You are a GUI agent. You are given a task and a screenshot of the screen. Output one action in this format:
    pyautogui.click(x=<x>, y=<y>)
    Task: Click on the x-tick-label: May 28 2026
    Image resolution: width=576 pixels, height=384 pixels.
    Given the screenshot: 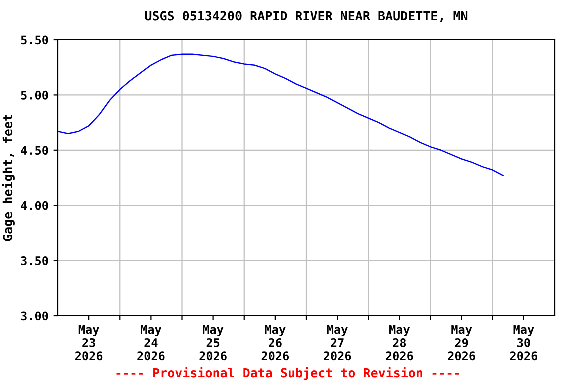 What is the action you would take?
    pyautogui.click(x=400, y=343)
    